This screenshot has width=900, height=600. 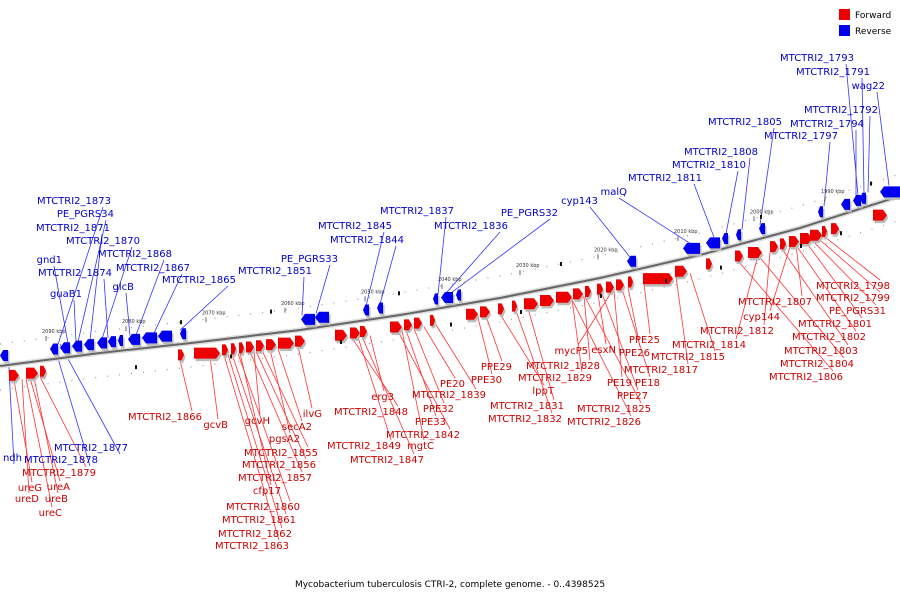 I want to click on reverse-gene-label-mtctri2-1844: MTCTRI2_1844, so click(x=367, y=240).